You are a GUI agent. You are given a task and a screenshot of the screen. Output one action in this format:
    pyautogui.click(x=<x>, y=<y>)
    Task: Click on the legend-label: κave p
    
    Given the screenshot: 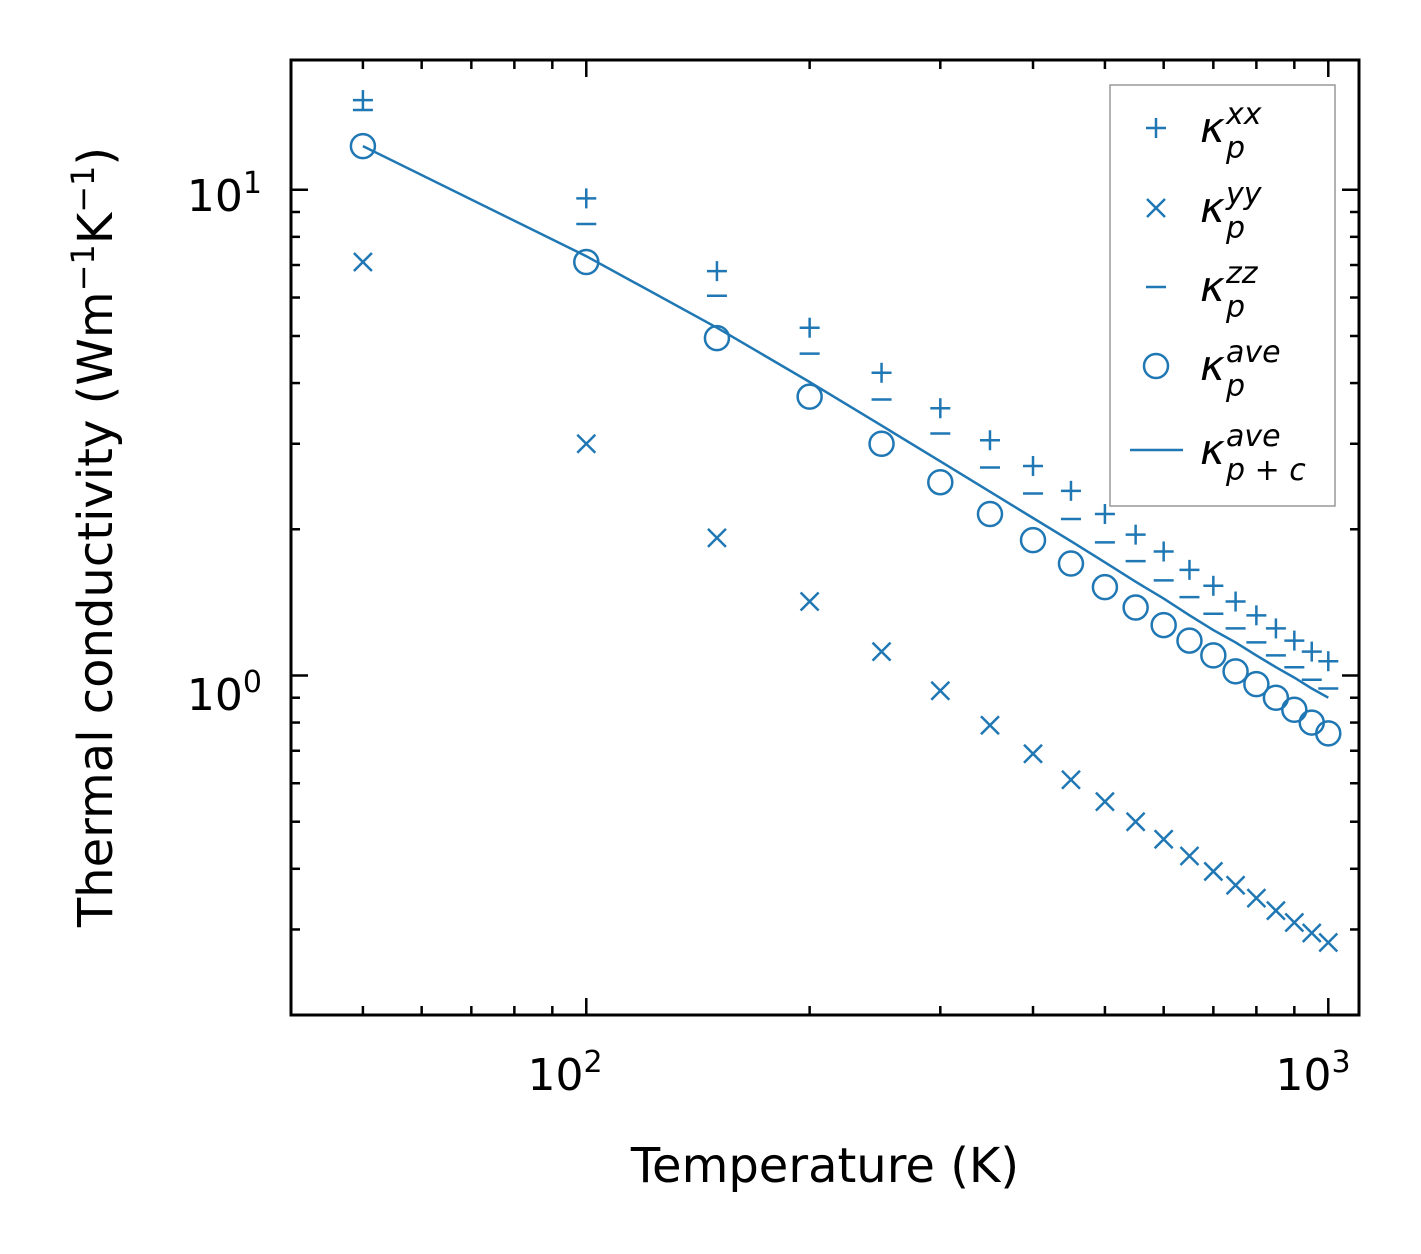 What is the action you would take?
    pyautogui.click(x=1240, y=369)
    